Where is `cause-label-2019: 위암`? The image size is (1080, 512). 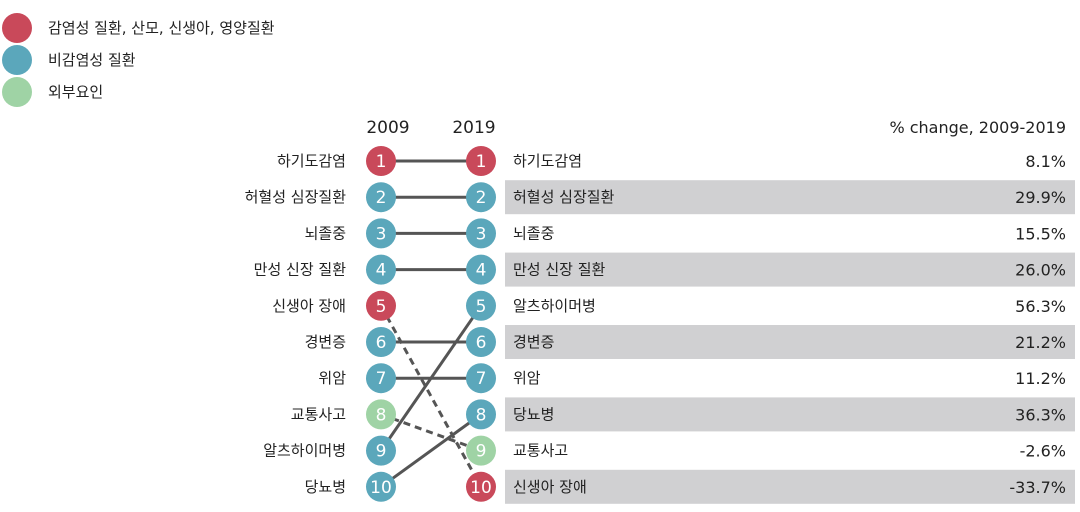
cause-label-2019: 위암 is located at coordinates (527, 378).